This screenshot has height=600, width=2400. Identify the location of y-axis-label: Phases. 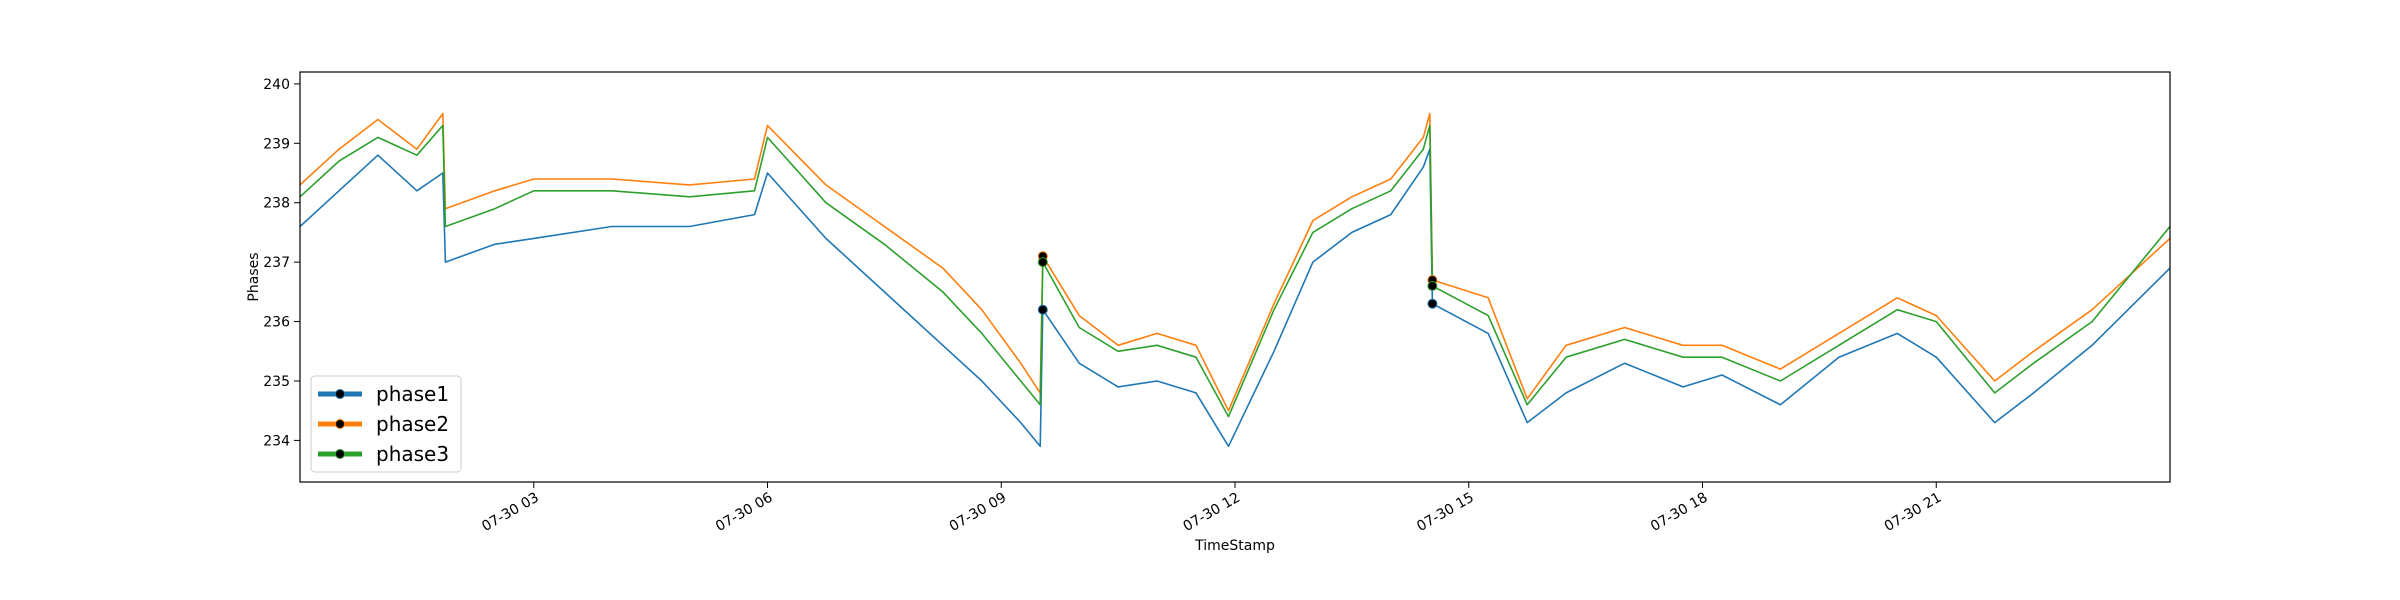
(254, 276).